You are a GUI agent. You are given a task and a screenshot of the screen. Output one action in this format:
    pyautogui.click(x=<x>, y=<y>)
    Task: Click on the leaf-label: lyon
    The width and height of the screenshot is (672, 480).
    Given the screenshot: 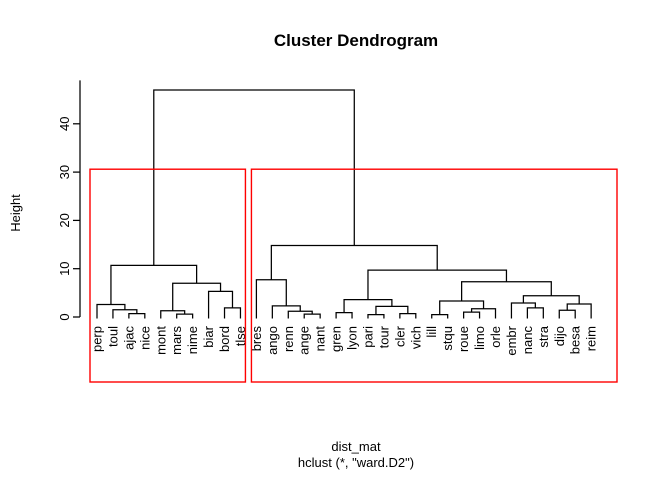 What is the action you would take?
    pyautogui.click(x=352, y=338)
    